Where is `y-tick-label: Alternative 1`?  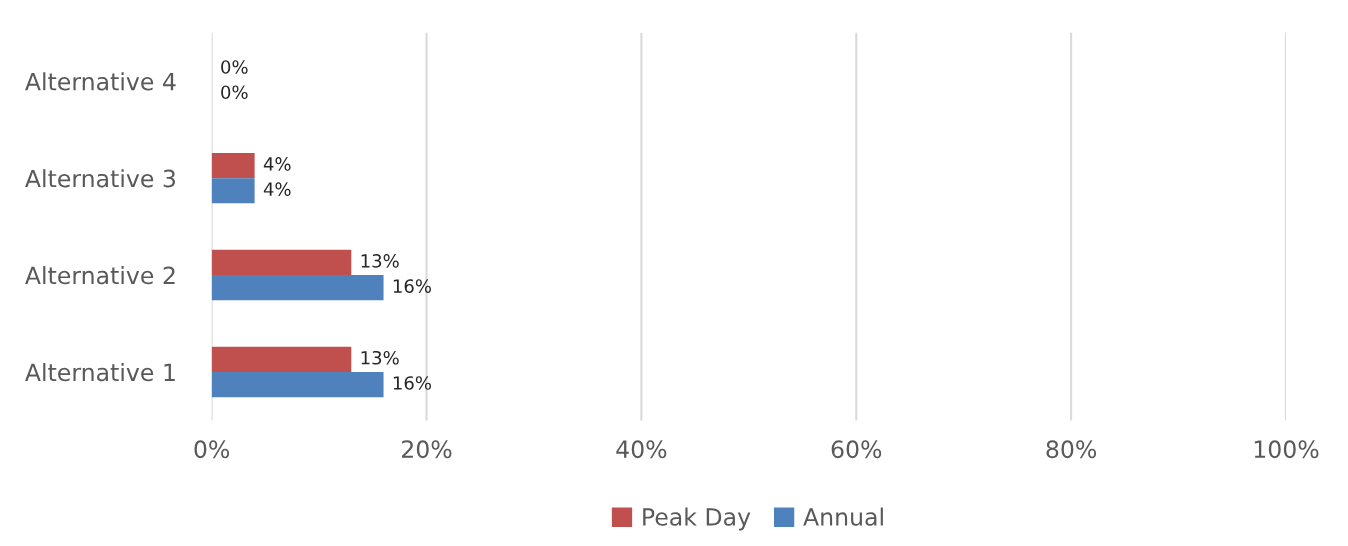 y-tick-label: Alternative 1 is located at coordinates (100, 372).